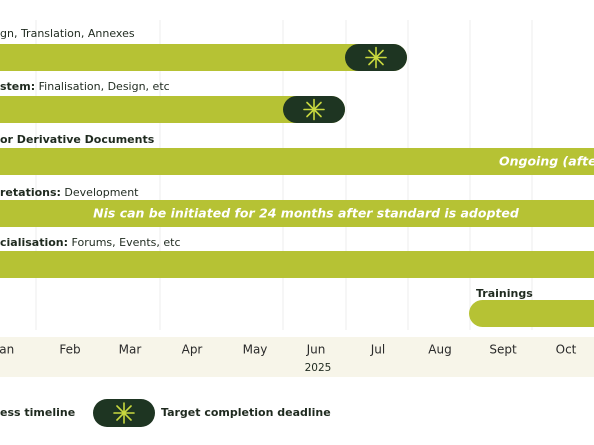  Describe the element at coordinates (255, 350) in the screenshot. I see `month-label: May` at that location.